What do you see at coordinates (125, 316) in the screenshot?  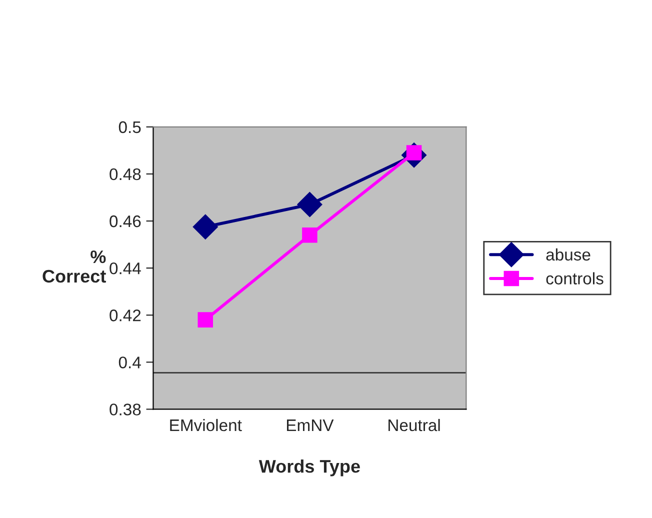 I see `y-tick-label: 0.42` at bounding box center [125, 316].